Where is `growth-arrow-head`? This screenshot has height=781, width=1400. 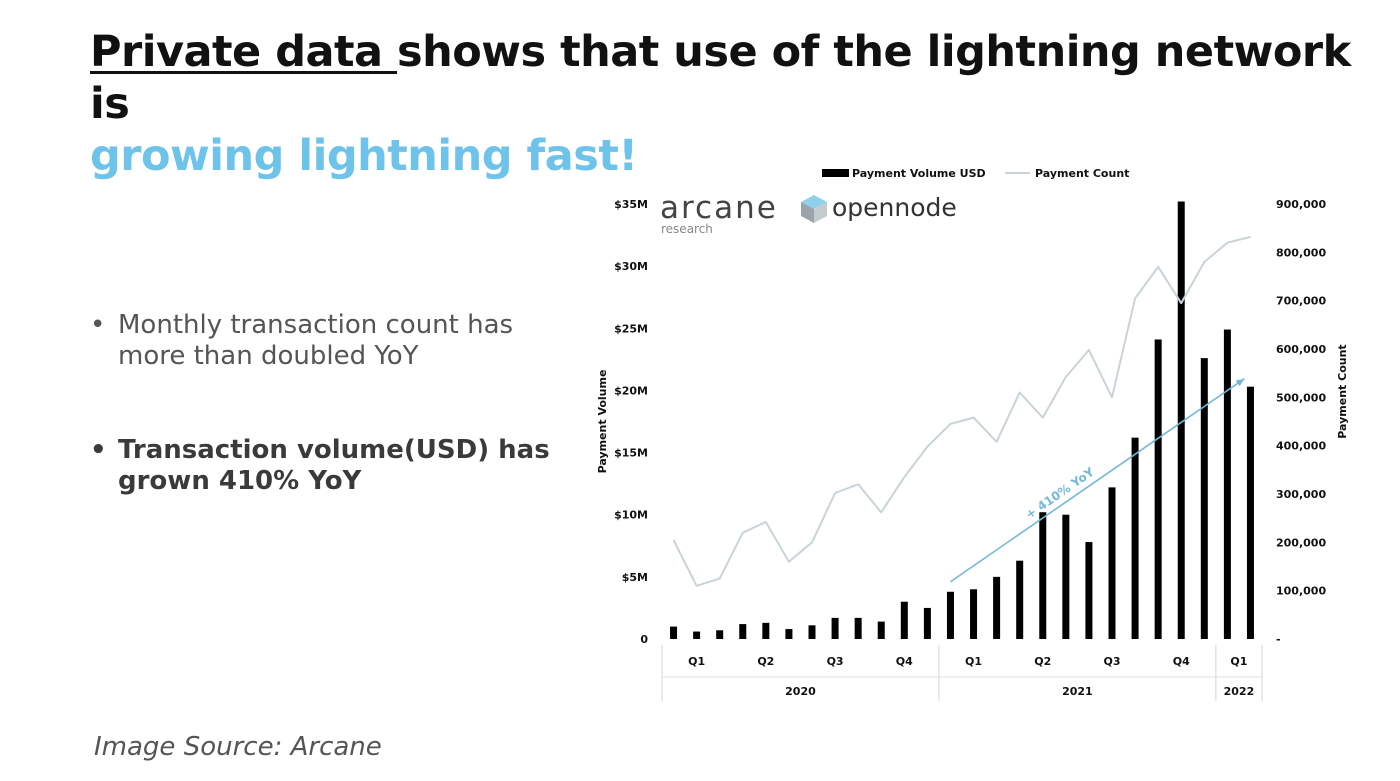 growth-arrow-head is located at coordinates (1240, 382).